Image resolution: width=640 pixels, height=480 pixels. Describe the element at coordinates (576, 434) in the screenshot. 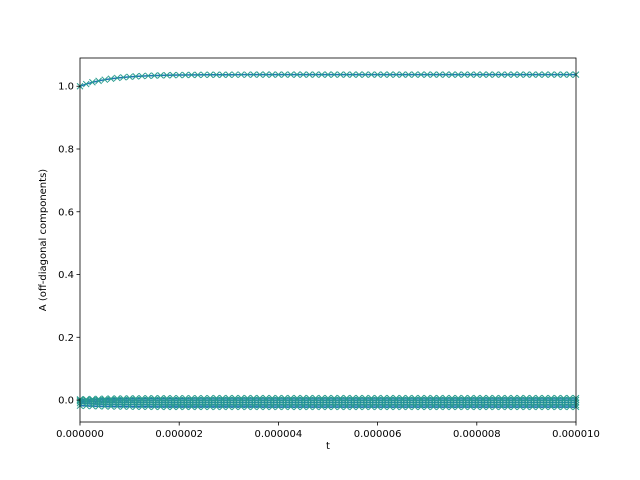

I see `x-tick-label: 0.000010` at that location.